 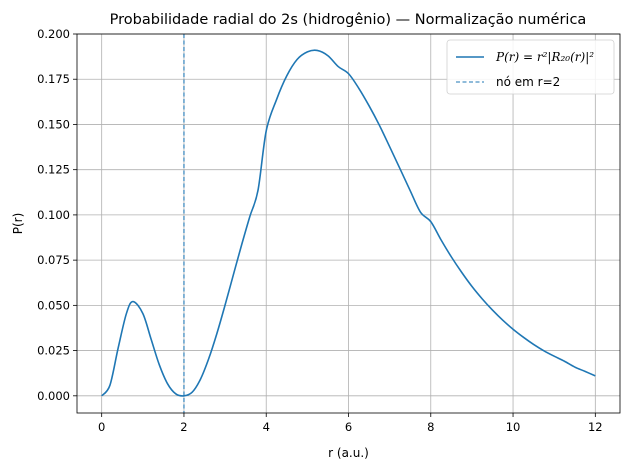 What do you see at coordinates (183, 427) in the screenshot?
I see `x-tick-label: 2` at bounding box center [183, 427].